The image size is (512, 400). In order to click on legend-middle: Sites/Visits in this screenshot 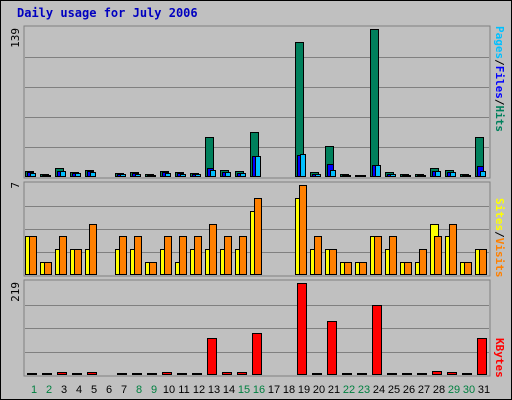, I will do `click(499, 238)`.